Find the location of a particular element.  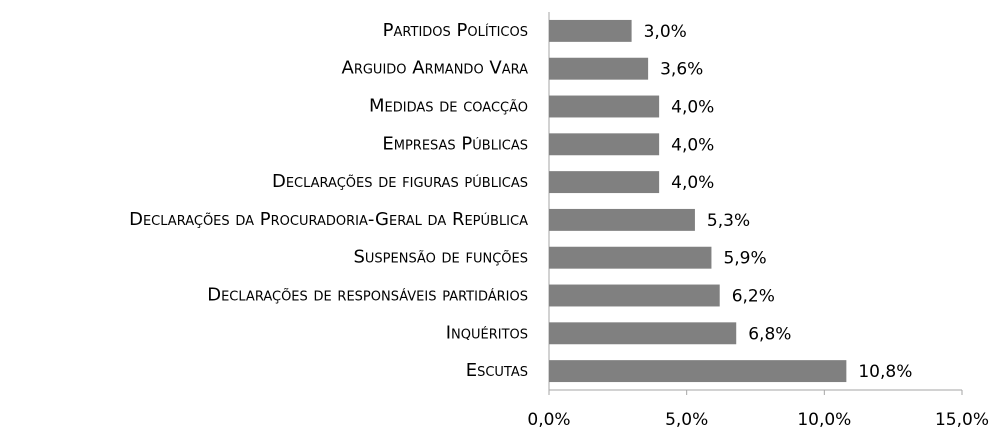

y-tick-label: Medidas de coacção is located at coordinates (448, 106).